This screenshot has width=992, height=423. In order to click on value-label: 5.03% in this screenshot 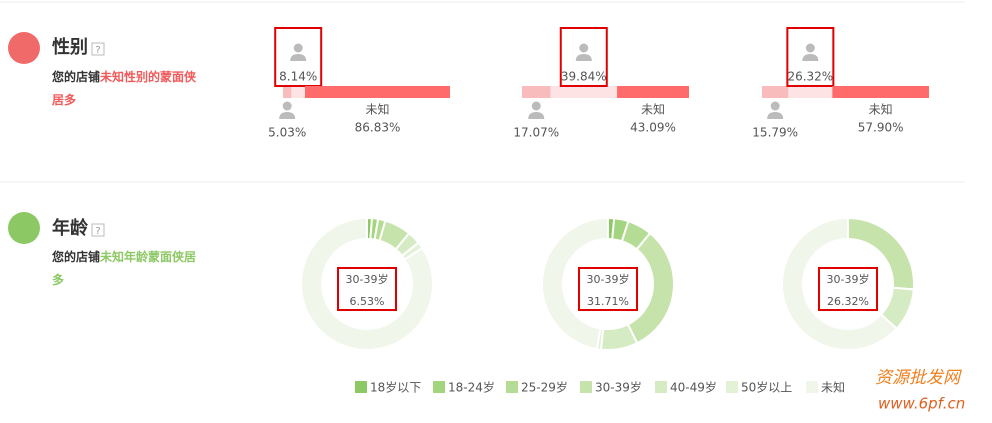, I will do `click(287, 133)`.